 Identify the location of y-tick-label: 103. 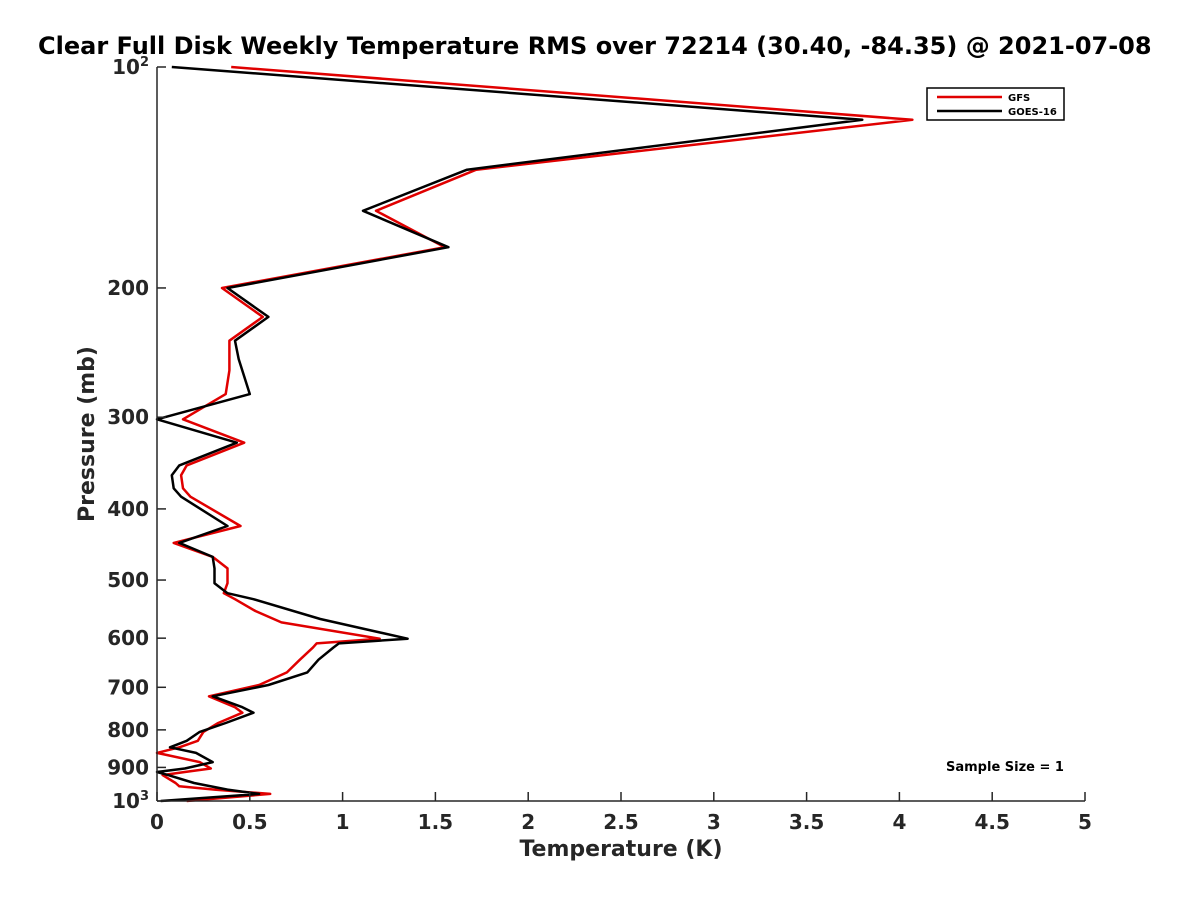
(130, 801).